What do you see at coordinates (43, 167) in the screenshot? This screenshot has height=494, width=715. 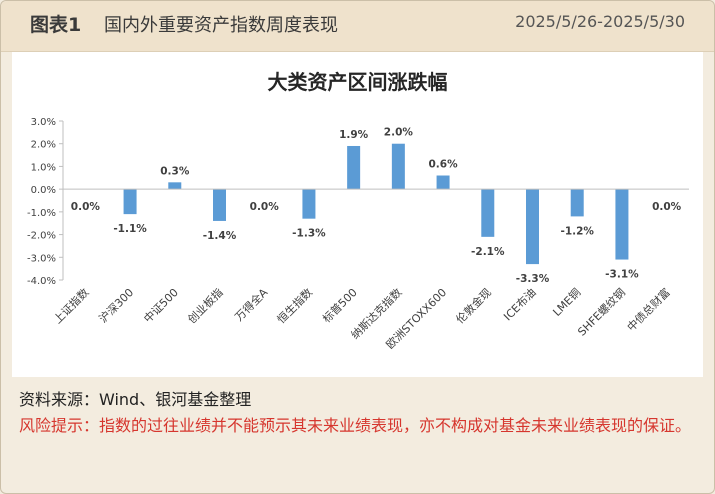 I see `y-tick-label: 1.0%` at bounding box center [43, 167].